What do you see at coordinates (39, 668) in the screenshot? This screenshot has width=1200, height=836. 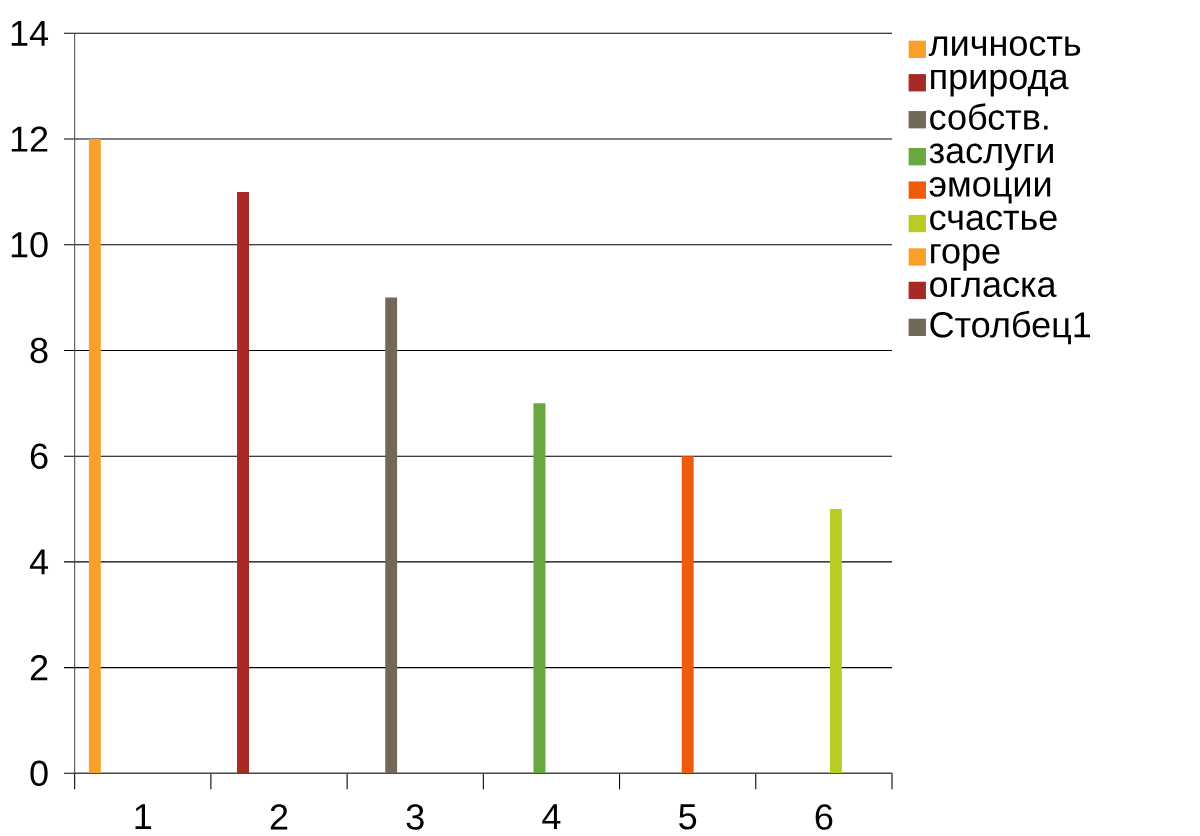 I see `y-tick-label: 2` at bounding box center [39, 668].